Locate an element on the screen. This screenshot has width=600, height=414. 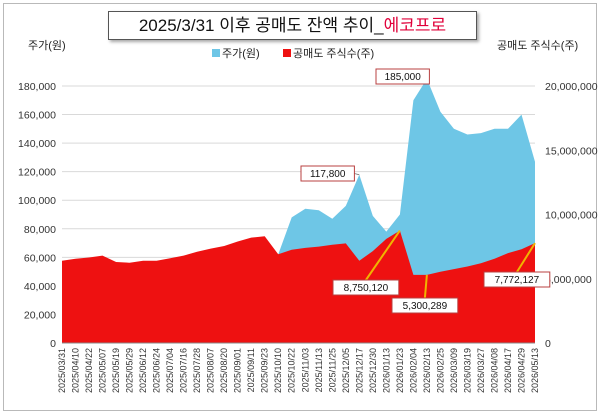
legend-label-short: 공매도 주식수(주) is located at coordinates (333, 53).